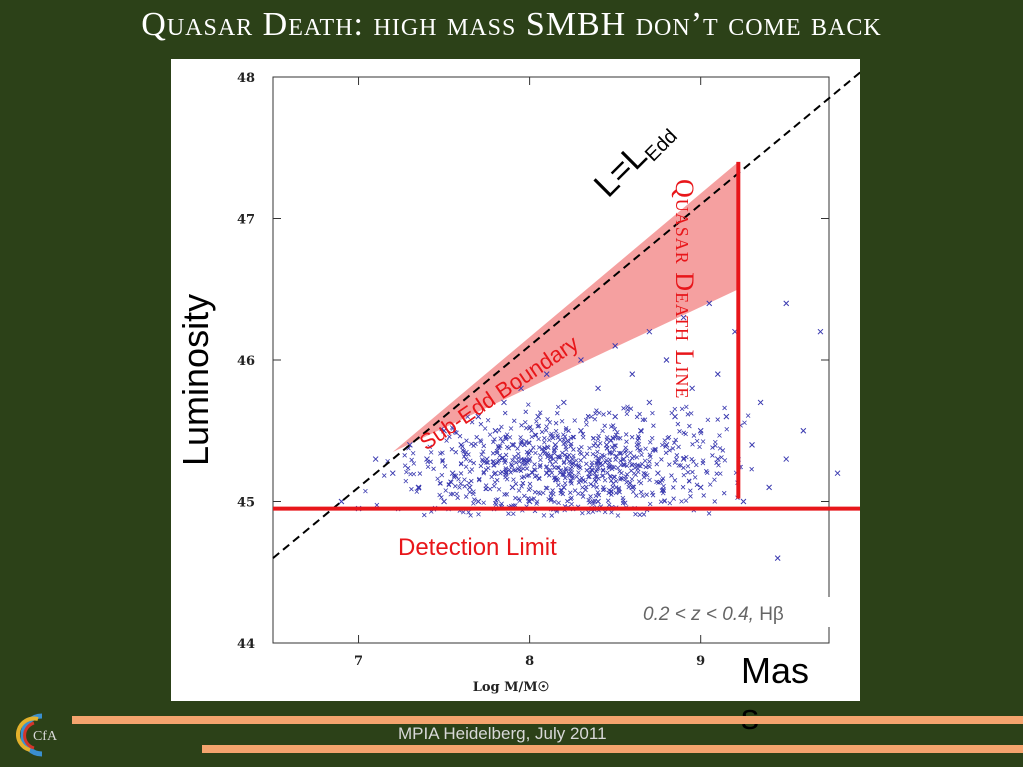 The width and height of the screenshot is (1023, 767). Describe the element at coordinates (246, 644) in the screenshot. I see `y-tick-label: 44` at that location.